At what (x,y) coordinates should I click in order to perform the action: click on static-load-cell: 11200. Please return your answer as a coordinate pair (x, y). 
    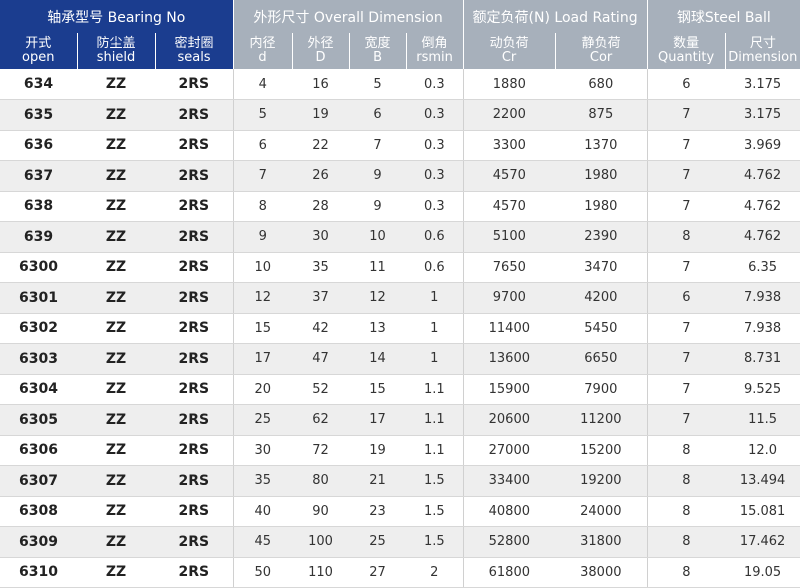
    Looking at the image, I should click on (601, 420).